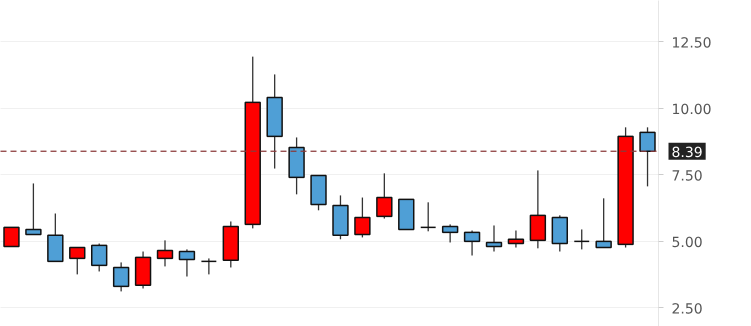  I want to click on ref-line-label: 8.39, so click(687, 152).